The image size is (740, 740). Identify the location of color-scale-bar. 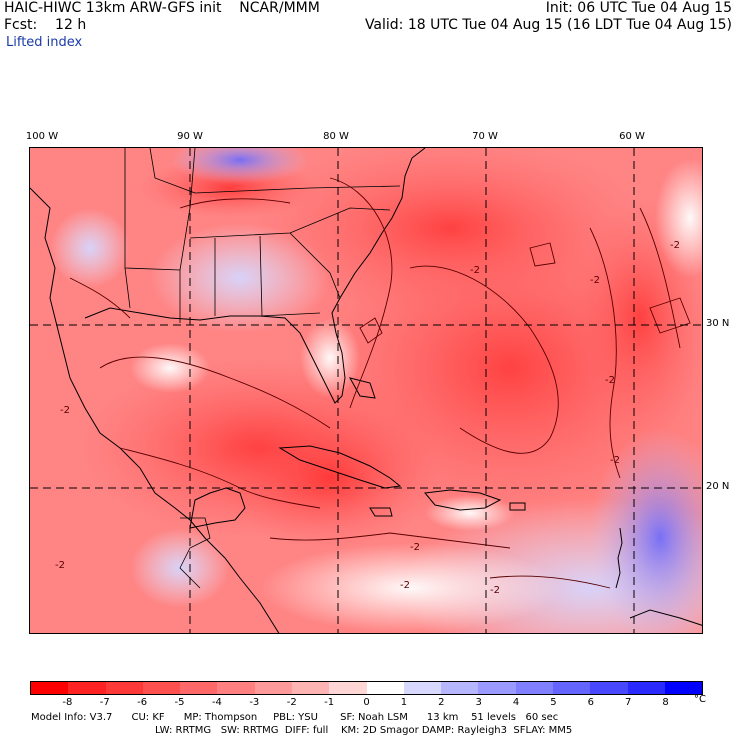
(366, 688).